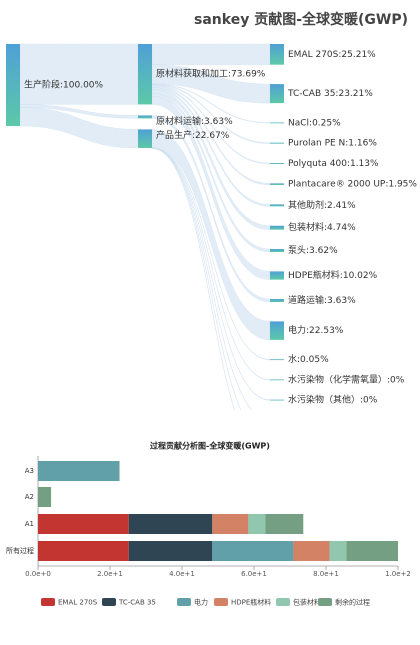 The image size is (420, 645). I want to click on legend-label: TC-CAB 35, so click(137, 603).